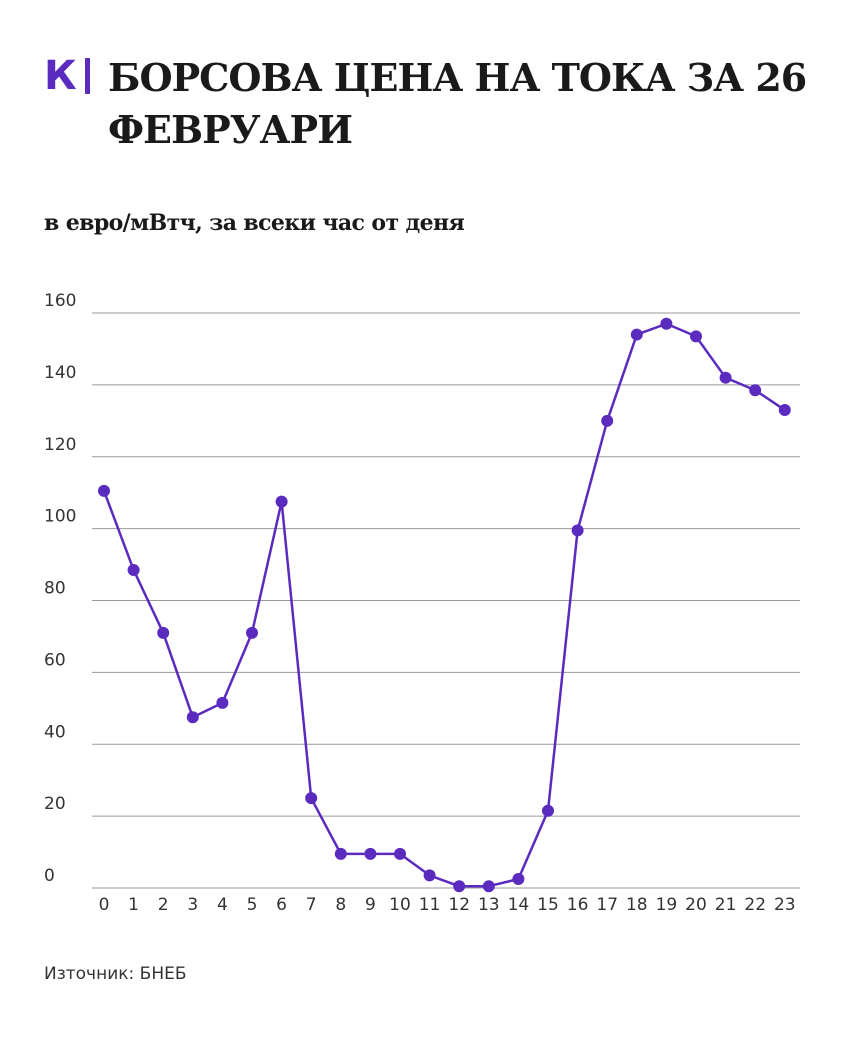 The height and width of the screenshot is (1041, 860). What do you see at coordinates (400, 905) in the screenshot?
I see `x-tick-label: 10` at bounding box center [400, 905].